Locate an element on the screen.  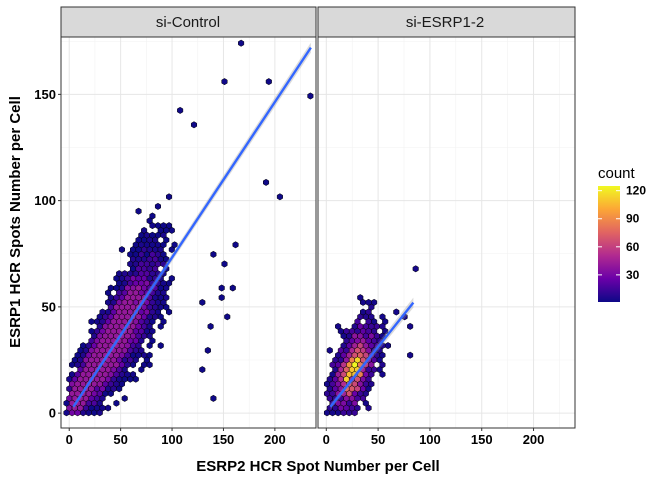
strip-label-esrp: si-ESRP1-2 is located at coordinates (445, 22).